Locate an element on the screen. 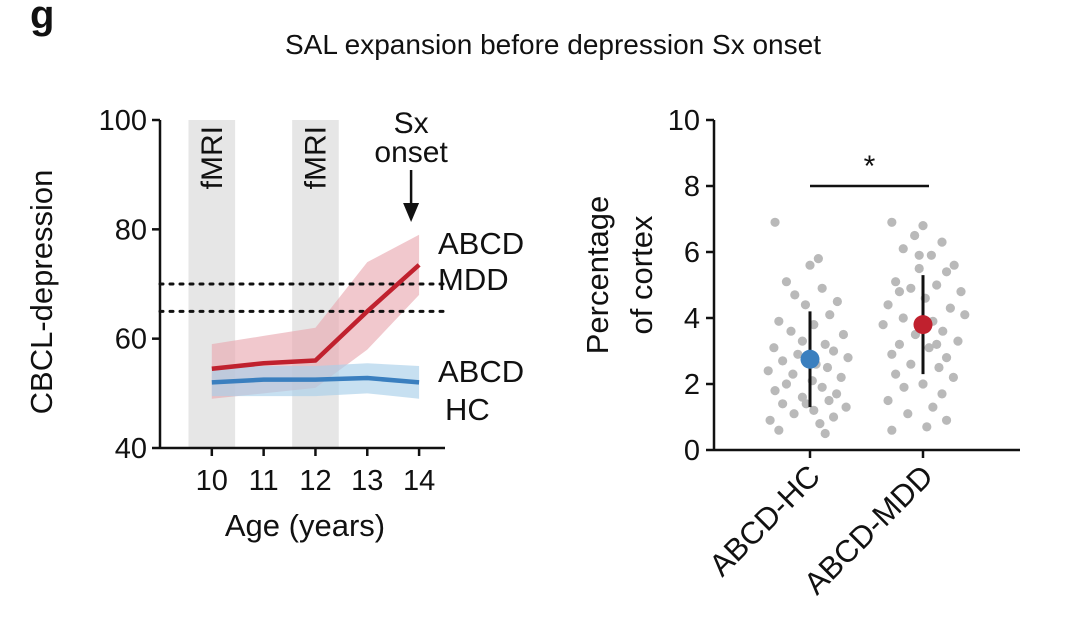  dot-y-tick-label-8: 8 is located at coordinates (692, 187).